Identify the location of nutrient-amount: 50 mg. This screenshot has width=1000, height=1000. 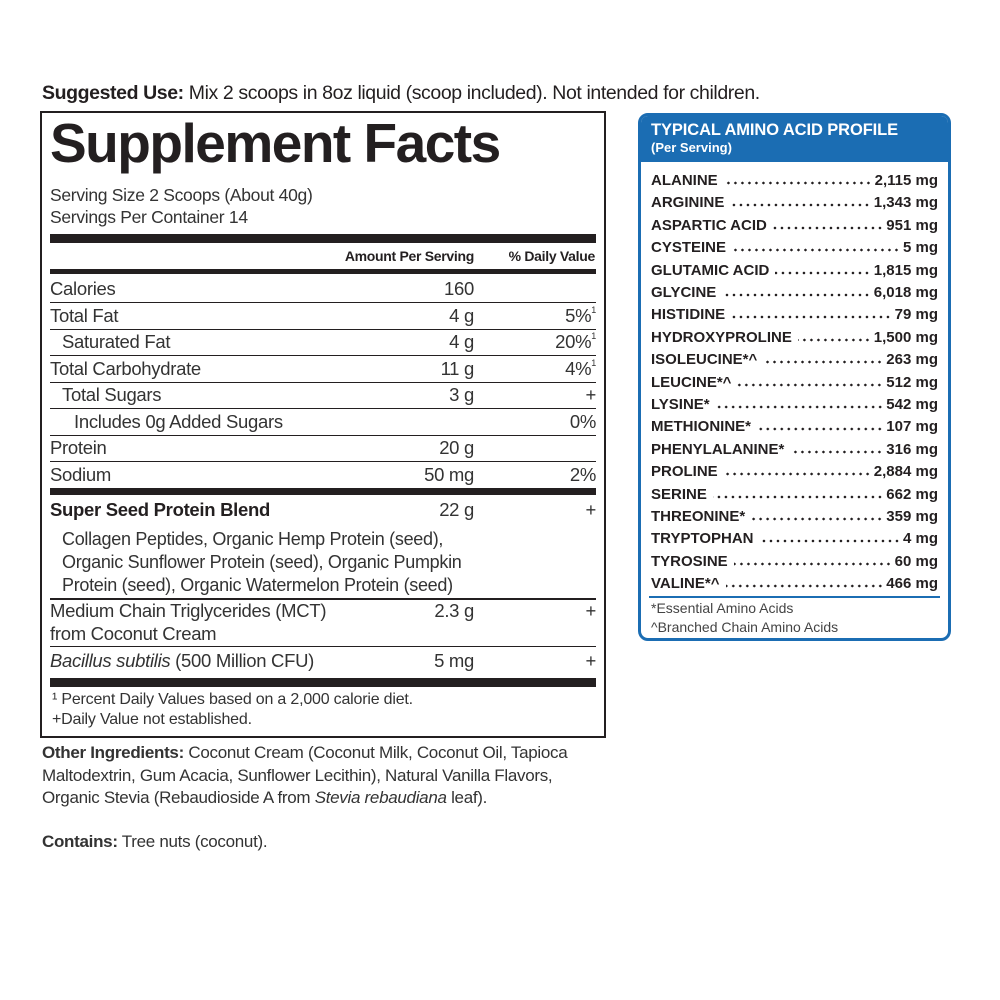
(449, 474).